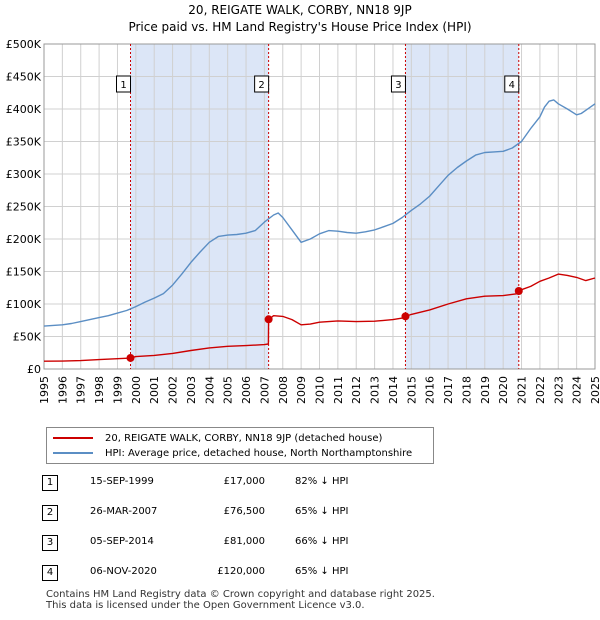  What do you see at coordinates (338, 390) in the screenshot?
I see `x-tick-label: 2011` at bounding box center [338, 390].